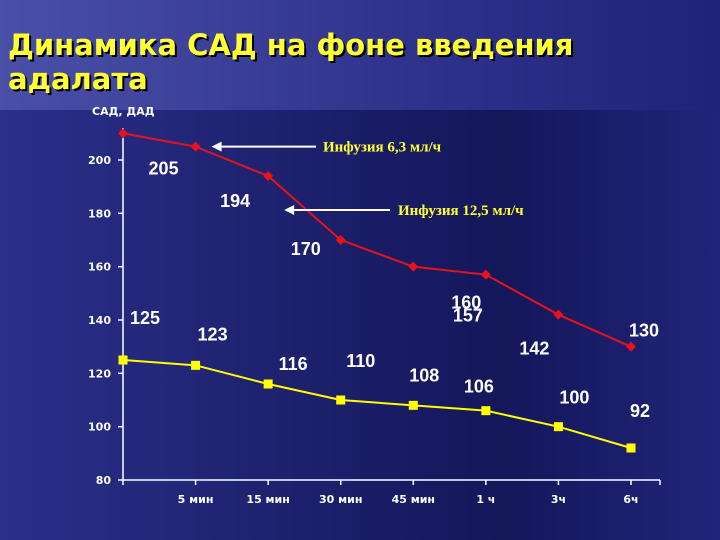 This screenshot has width=720, height=540. Describe the element at coordinates (377, 404) in the screenshot. I see `series-line-dad` at that location.